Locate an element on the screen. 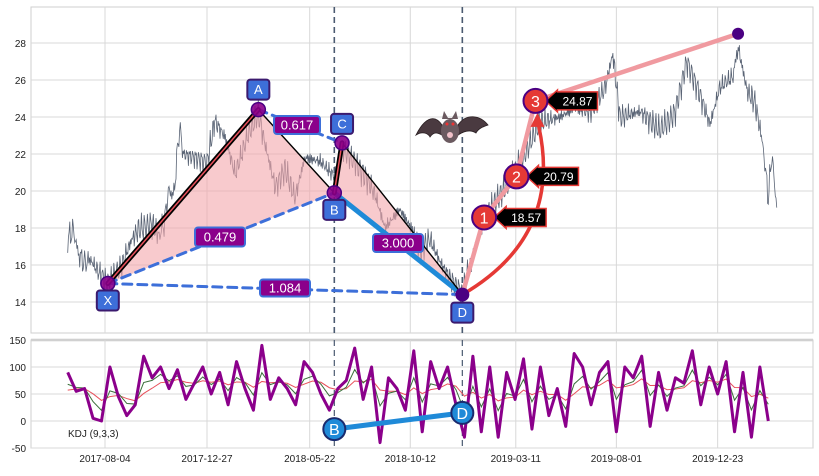 This screenshot has height=476, width=819. target-value-text: 18.57 is located at coordinates (526, 218).